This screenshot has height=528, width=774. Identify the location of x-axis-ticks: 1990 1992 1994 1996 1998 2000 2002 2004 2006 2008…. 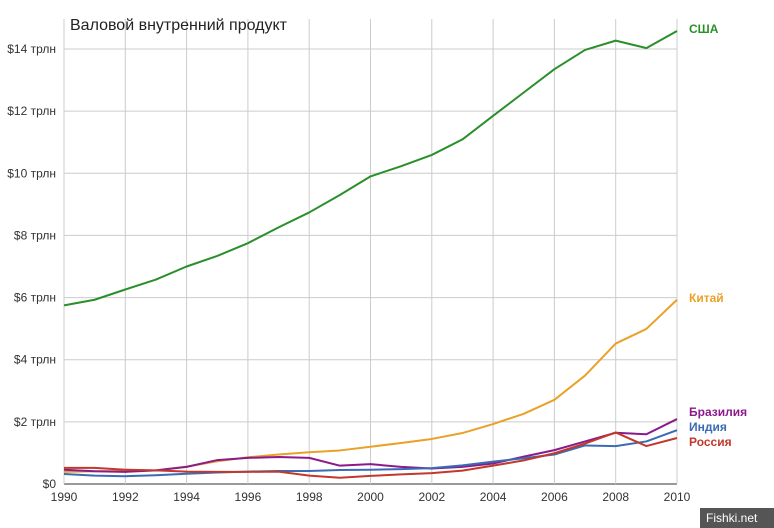
(371, 497).